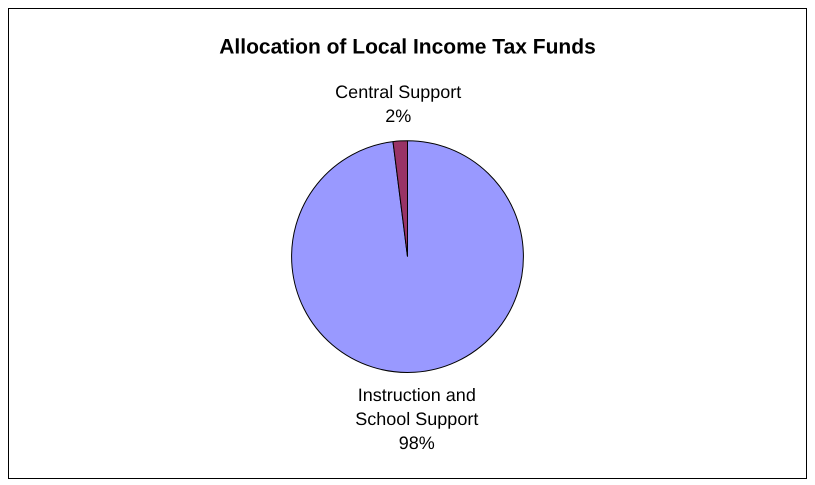  I want to click on slice-label: Central Support, so click(398, 92).